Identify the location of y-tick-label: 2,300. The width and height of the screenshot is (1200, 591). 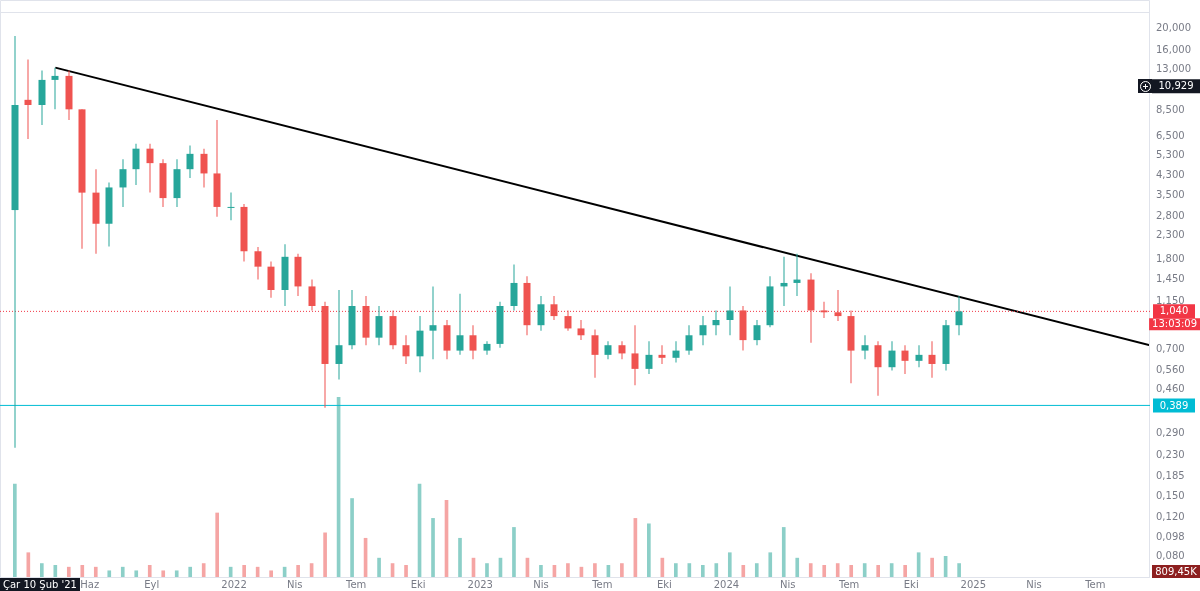
(1170, 235).